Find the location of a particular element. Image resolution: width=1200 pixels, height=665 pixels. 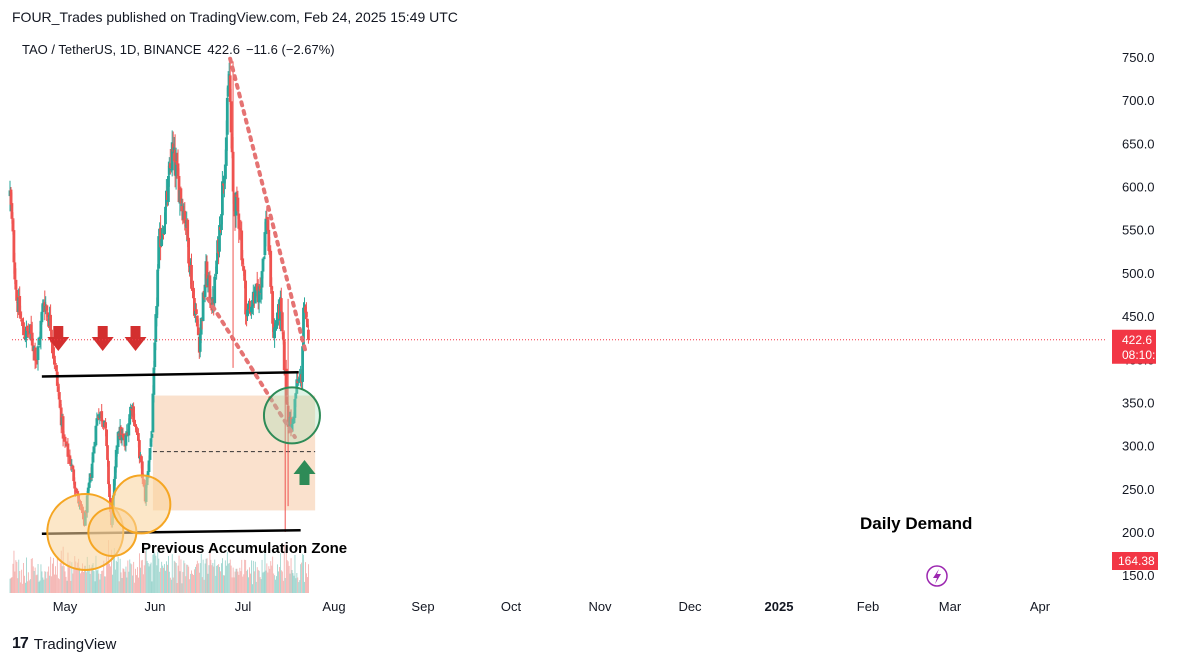

up-arrow-icon is located at coordinates (304, 472).